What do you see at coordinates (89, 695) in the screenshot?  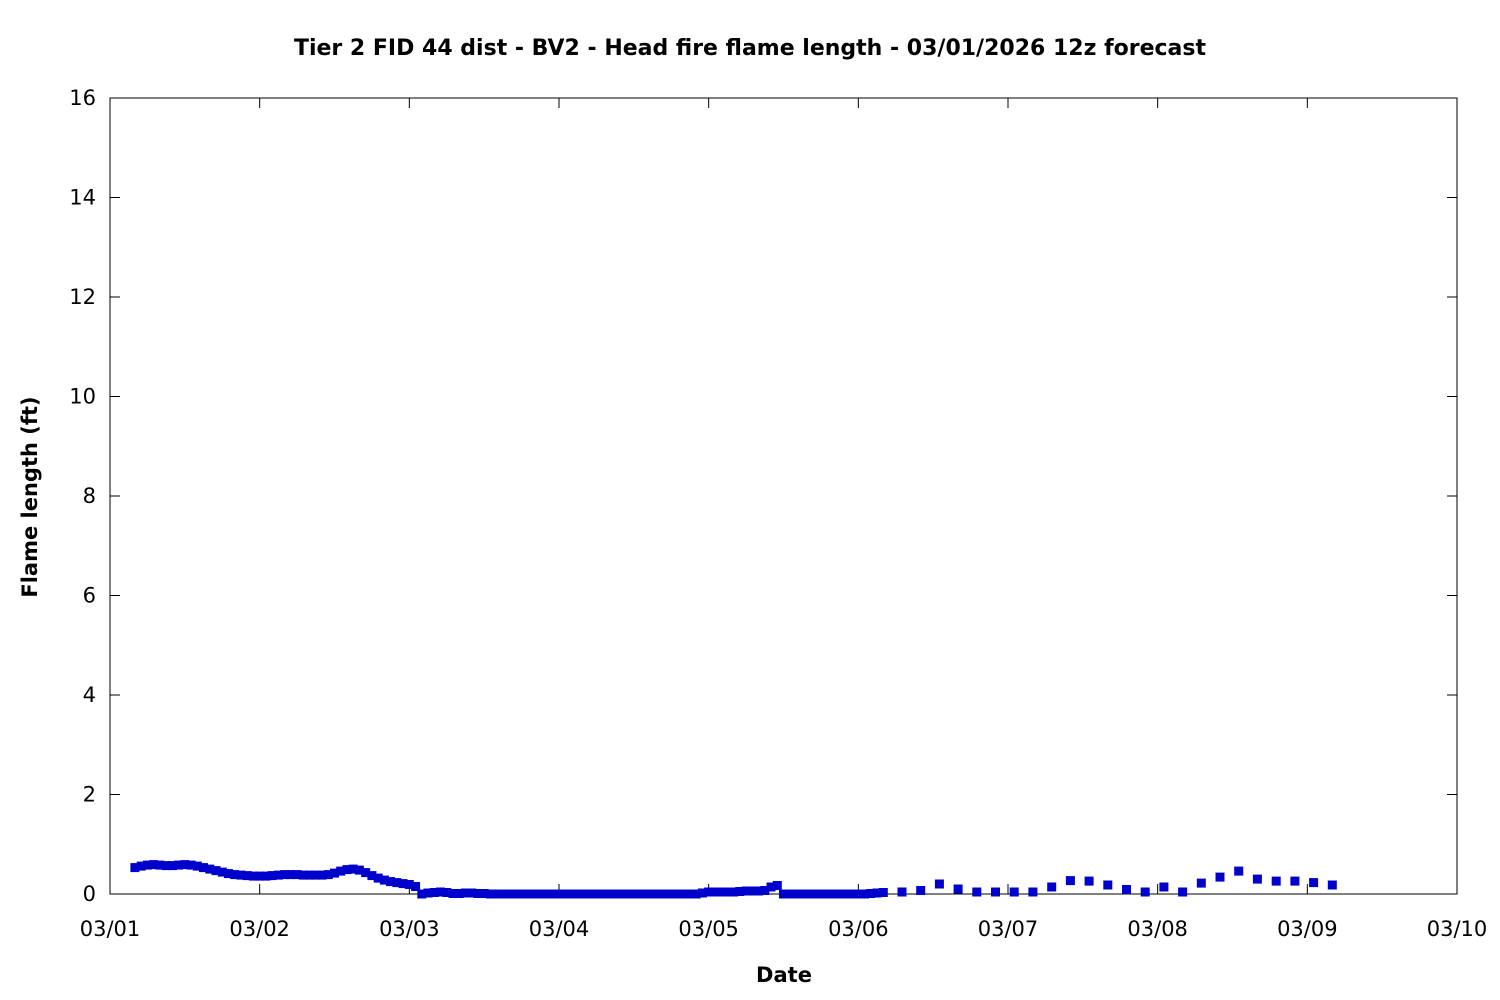 I see `y-tick-label: 4` at bounding box center [89, 695].